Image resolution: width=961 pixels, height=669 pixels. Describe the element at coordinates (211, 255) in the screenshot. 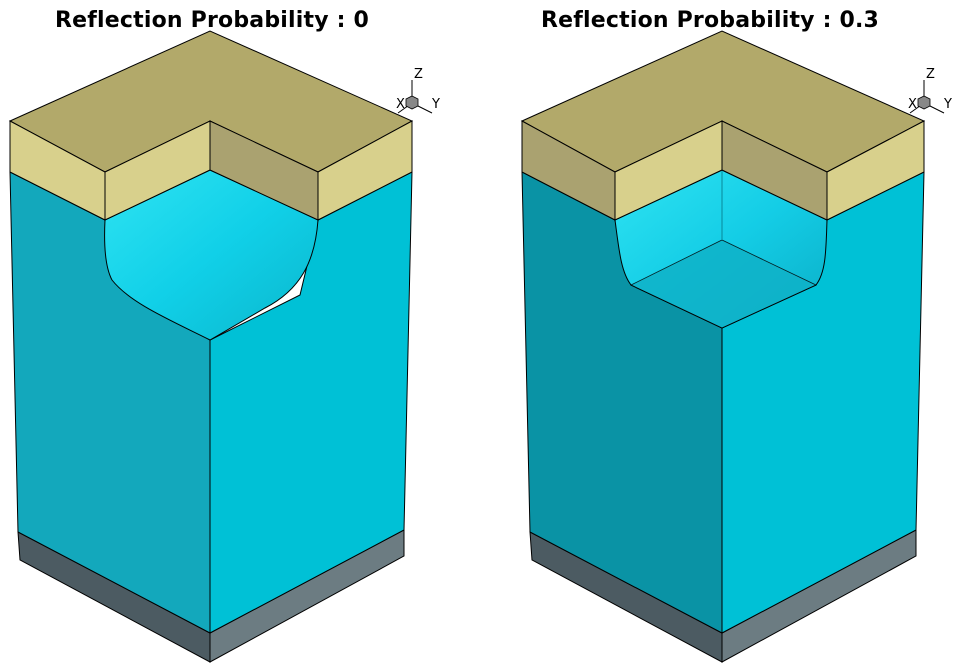

I see `etched-trench` at that location.